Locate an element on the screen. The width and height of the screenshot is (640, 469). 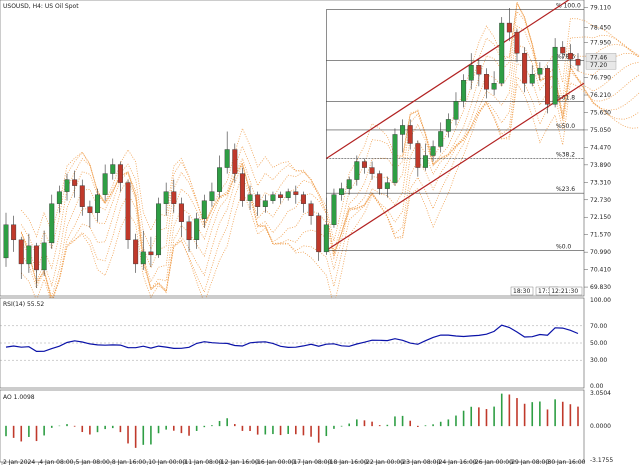
time-tick-label: 11 Jan 08:00 is located at coordinates (204, 462).